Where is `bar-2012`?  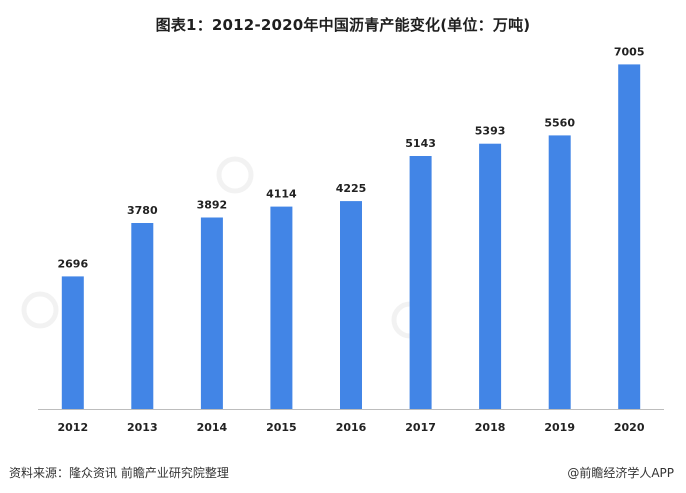 bar-2012 is located at coordinates (72, 342).